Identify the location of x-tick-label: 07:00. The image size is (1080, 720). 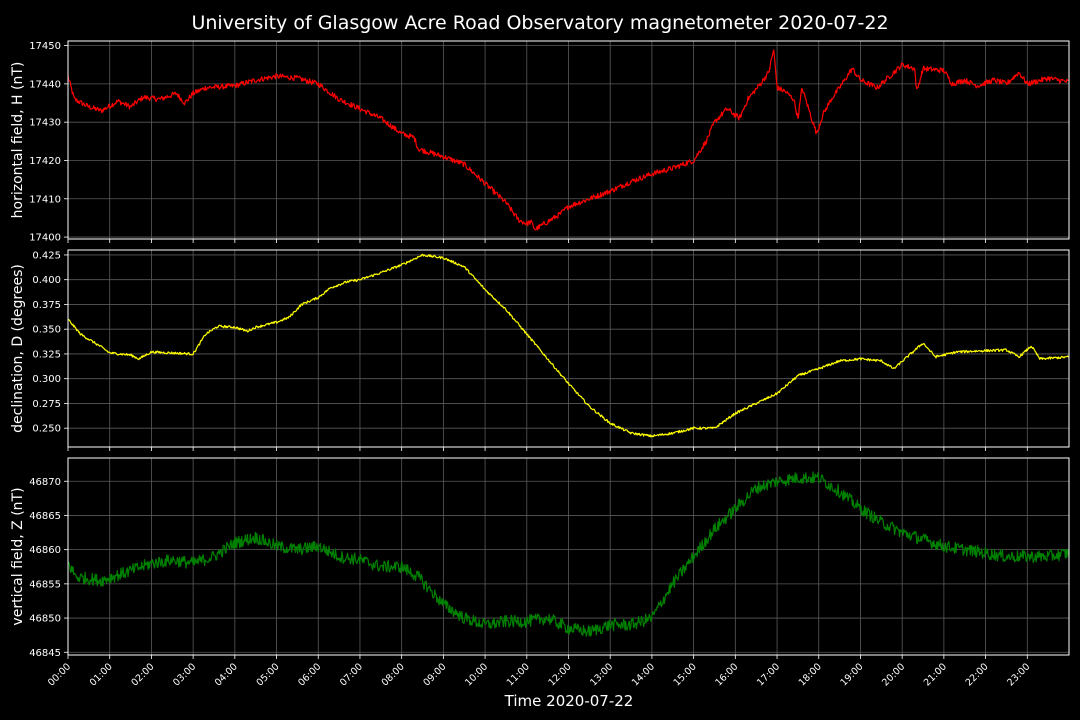
(351, 674).